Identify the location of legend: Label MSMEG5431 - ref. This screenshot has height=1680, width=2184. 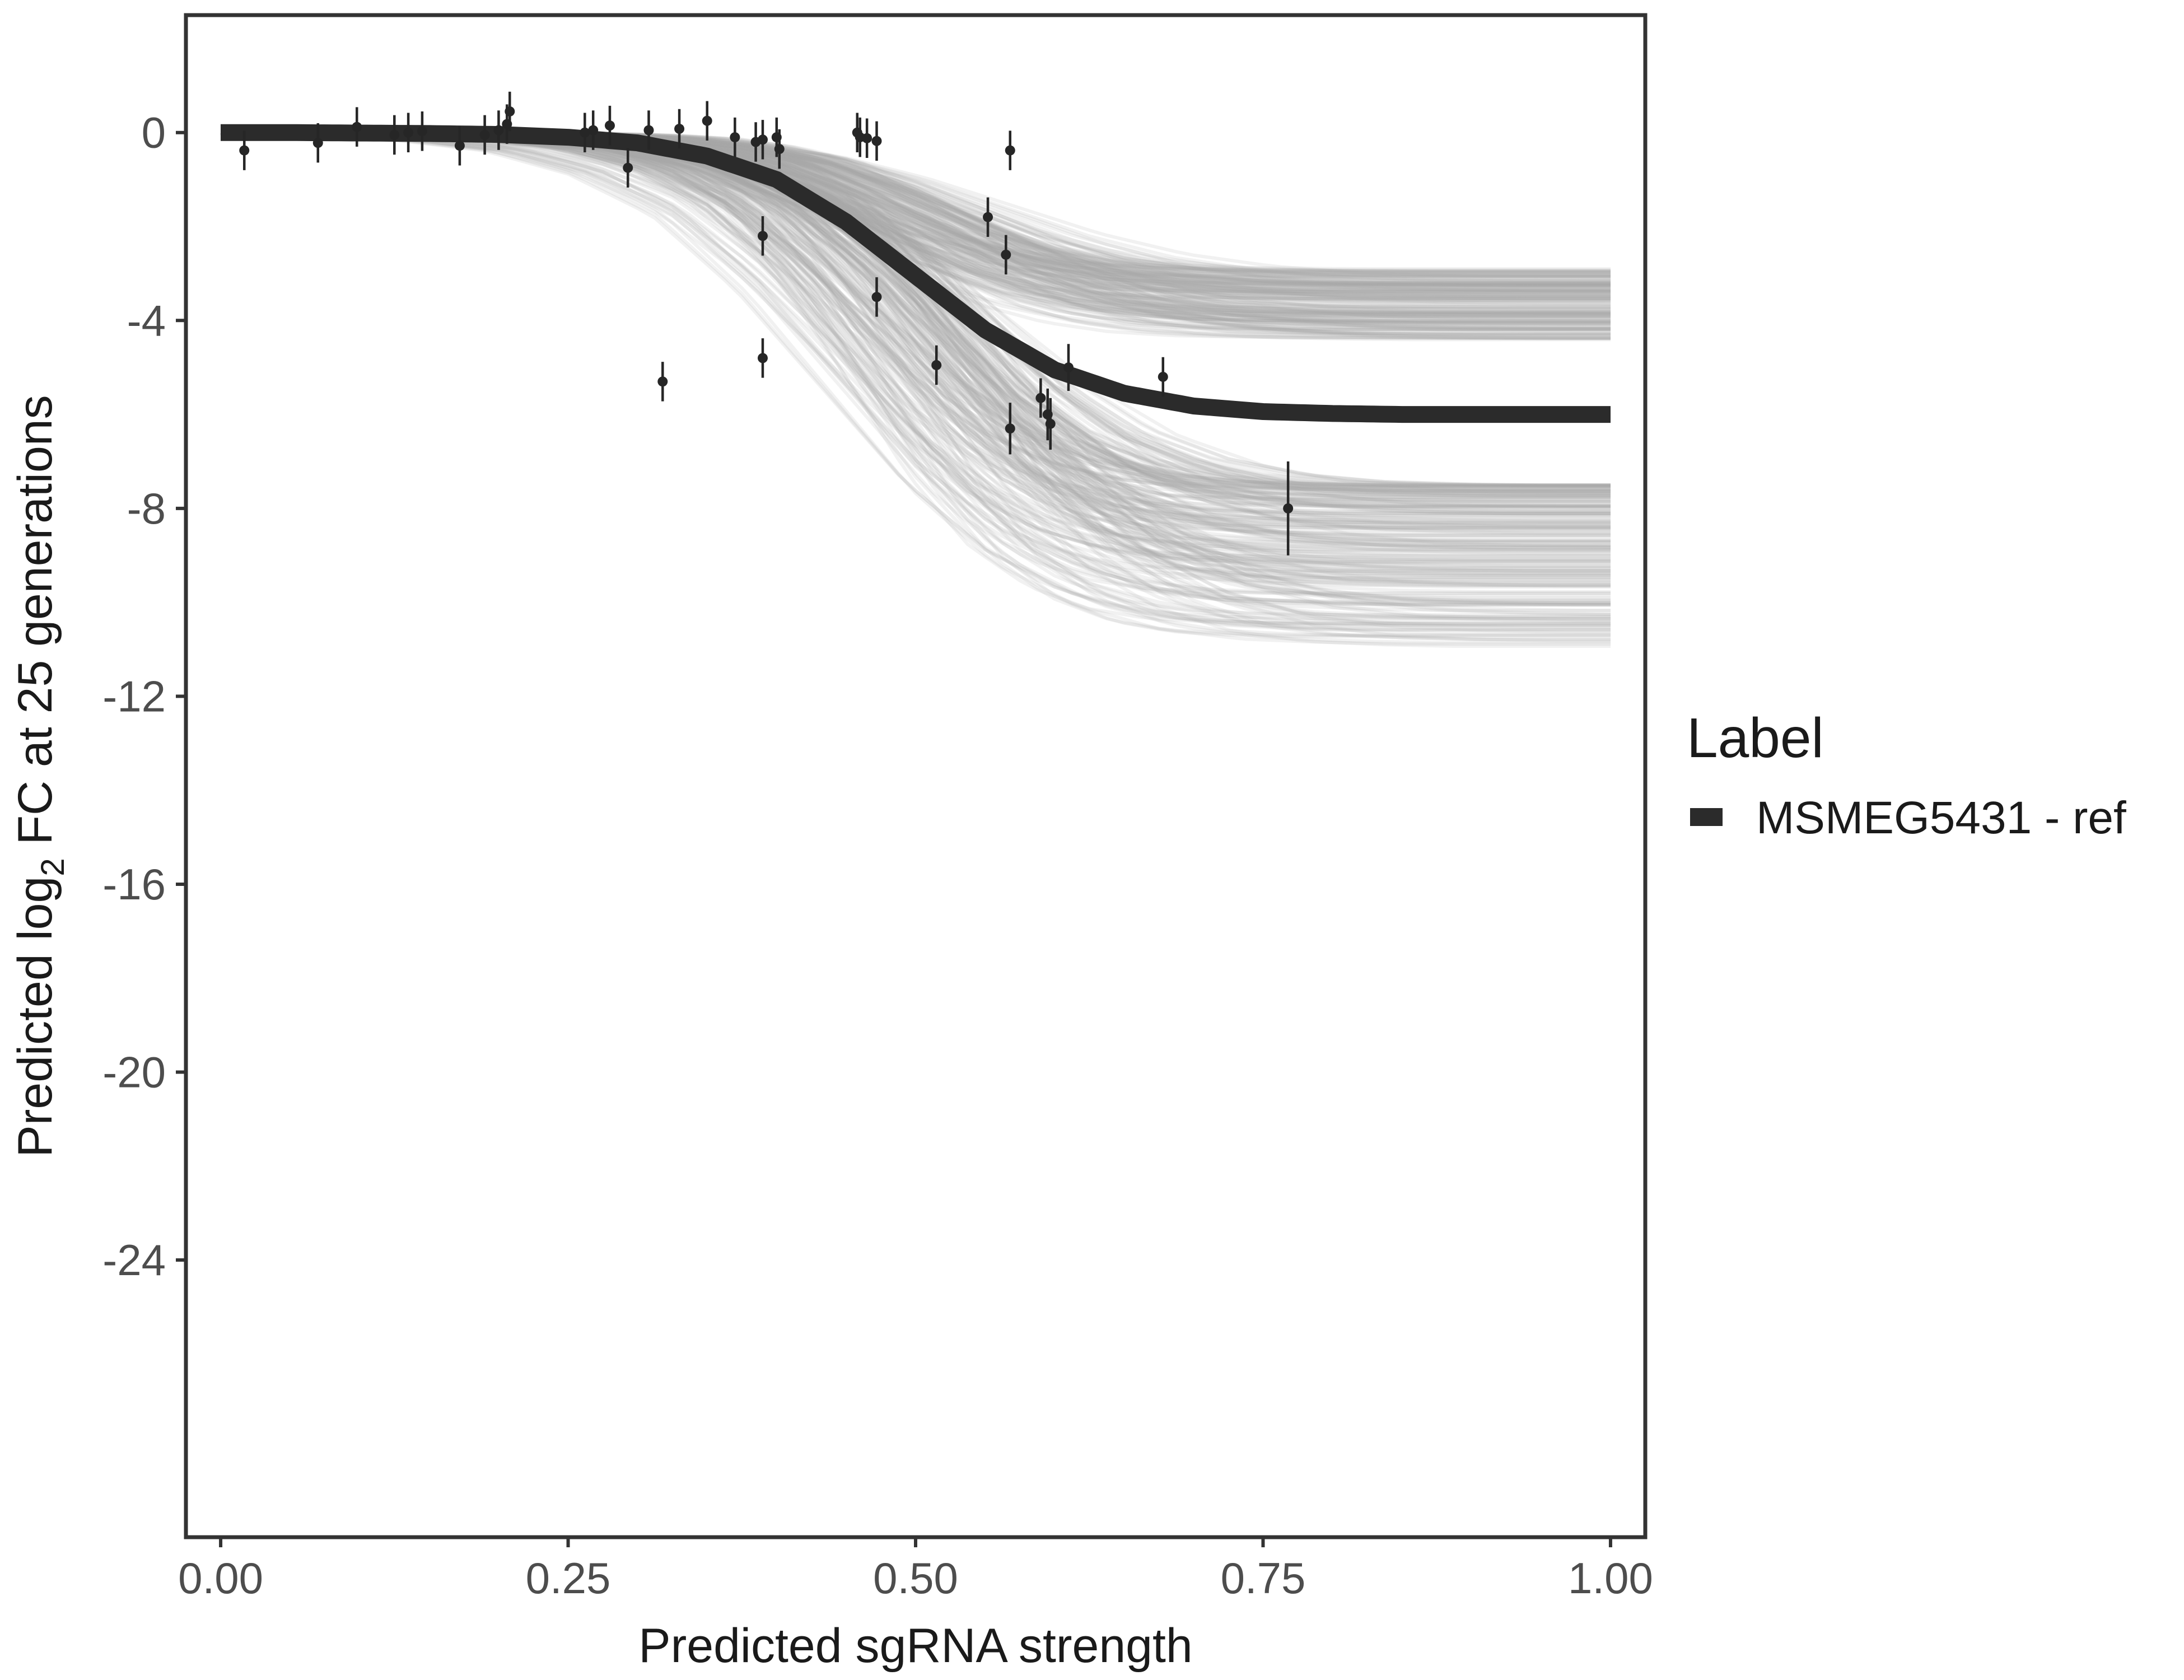
(1907, 775).